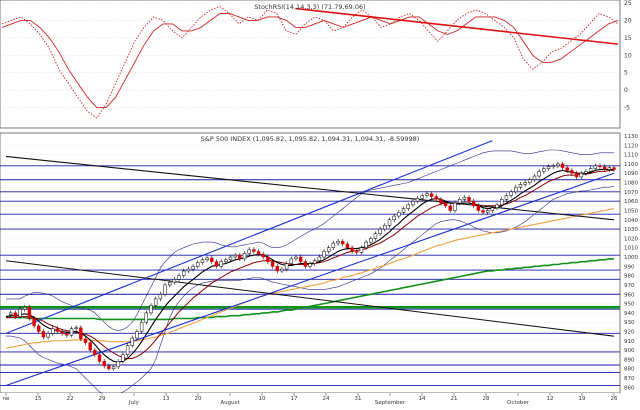 This screenshot has width=640, height=410. Describe the element at coordinates (486, 399) in the screenshot. I see `x-tick-label: 28` at that location.